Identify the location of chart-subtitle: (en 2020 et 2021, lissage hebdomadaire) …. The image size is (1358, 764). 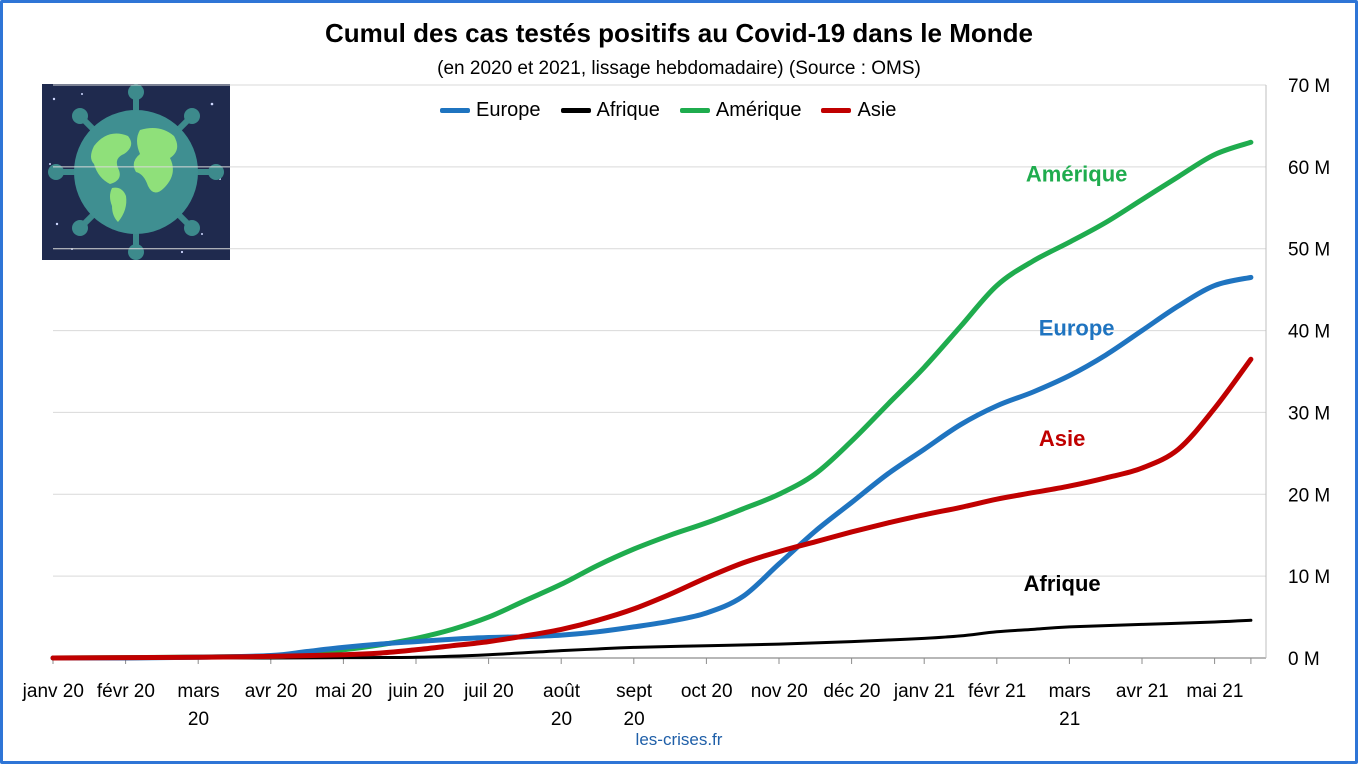
(679, 68).